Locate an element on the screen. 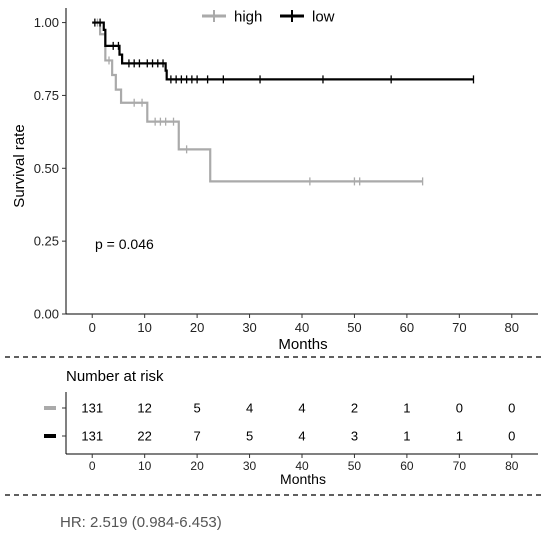 This screenshot has height=541, width=550. x-tick-label: 30 is located at coordinates (249, 327).